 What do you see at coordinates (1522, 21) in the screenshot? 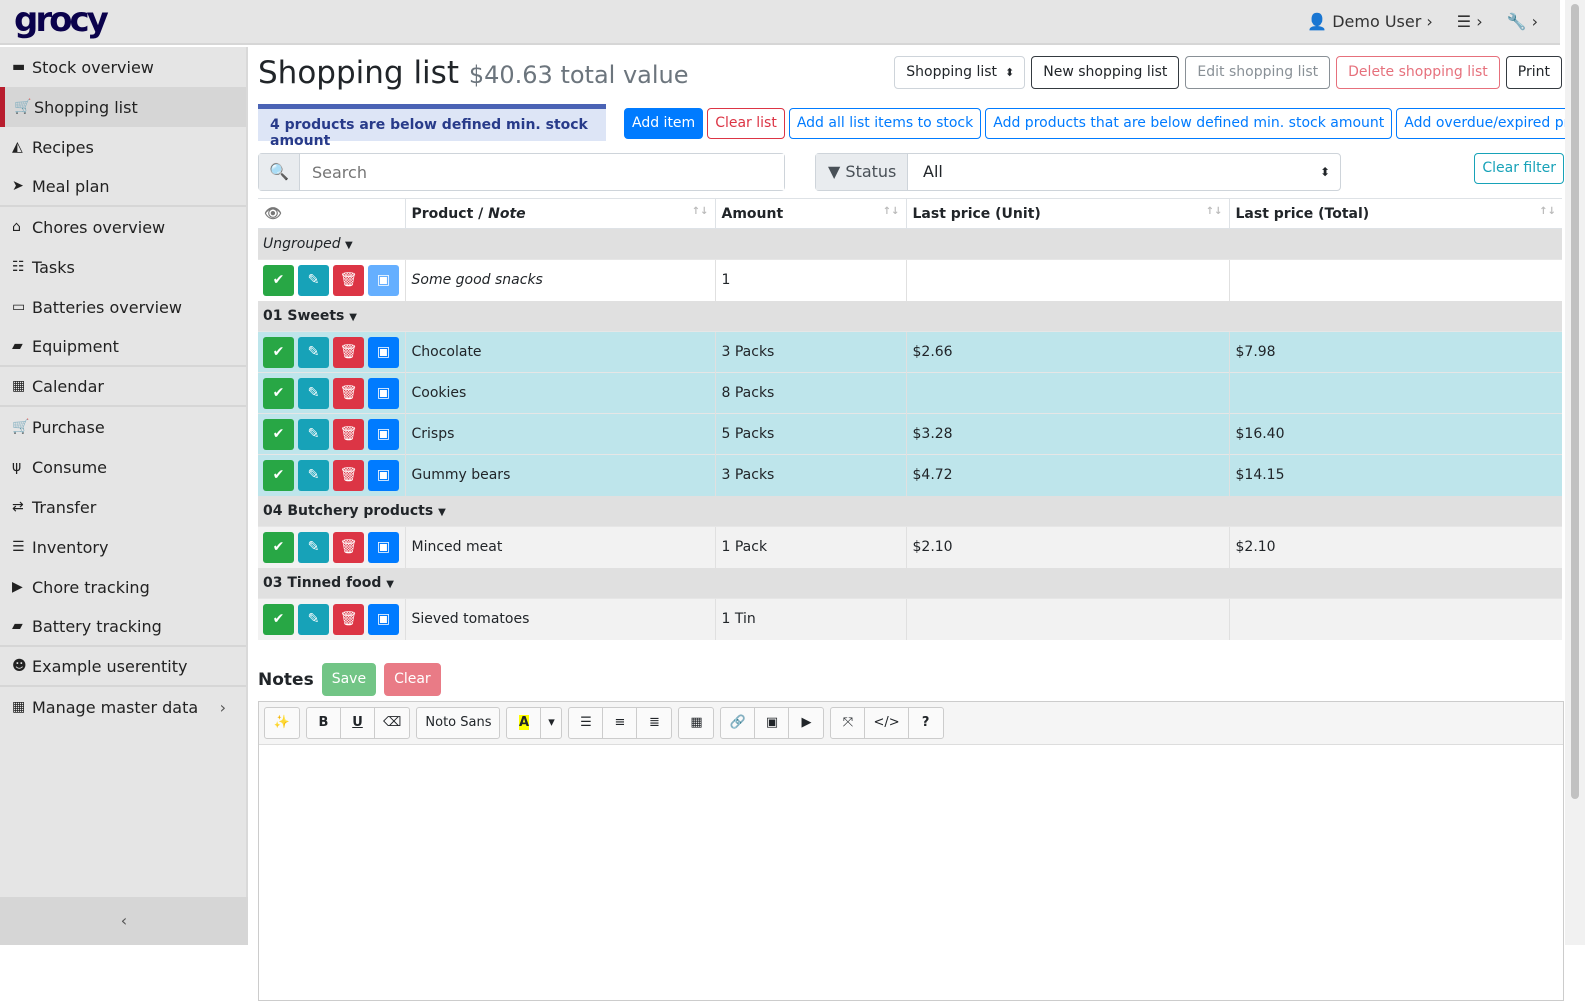
I see `wrench-icon: 🔧 ›` at bounding box center [1522, 21].